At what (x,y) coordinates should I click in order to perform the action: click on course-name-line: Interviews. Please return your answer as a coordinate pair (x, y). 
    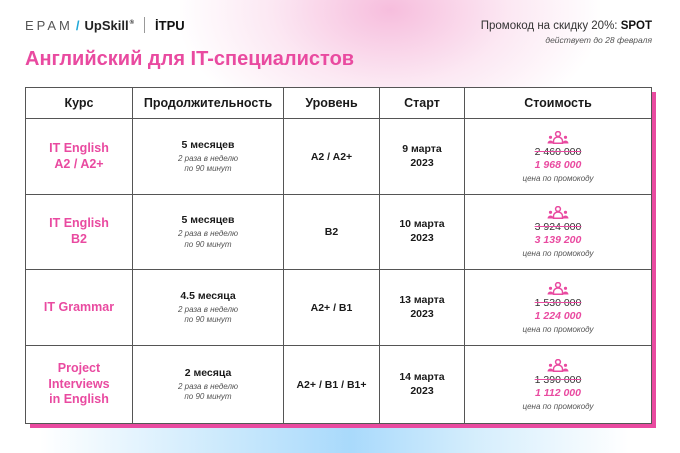
    Looking at the image, I should click on (79, 383).